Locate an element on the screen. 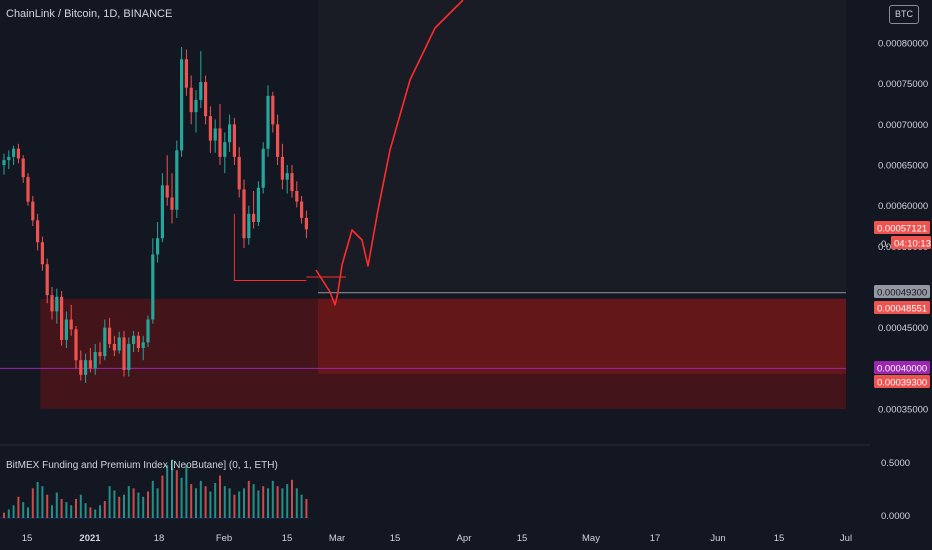  x-tick-label: Apr is located at coordinates (464, 538).